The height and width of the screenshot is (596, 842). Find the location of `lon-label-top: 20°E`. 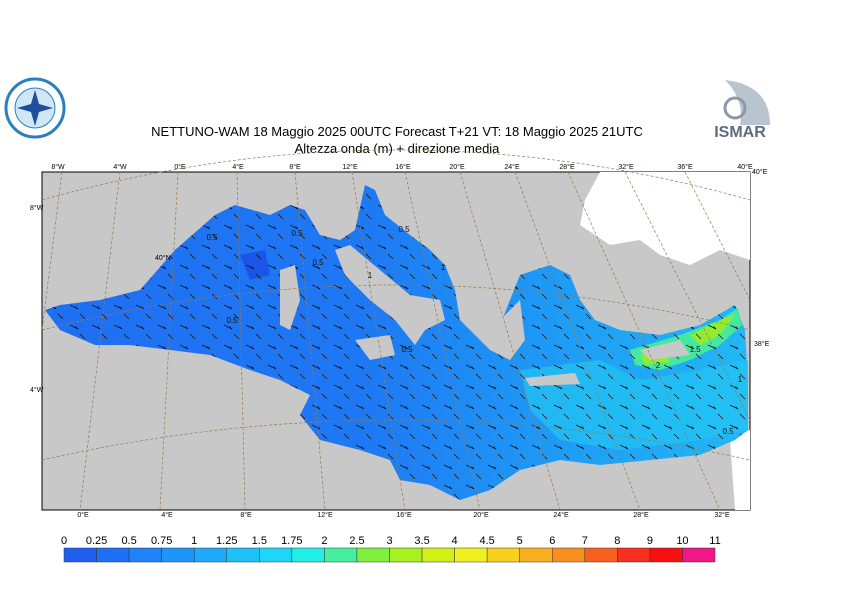

lon-label-top: 20°E is located at coordinates (457, 167).